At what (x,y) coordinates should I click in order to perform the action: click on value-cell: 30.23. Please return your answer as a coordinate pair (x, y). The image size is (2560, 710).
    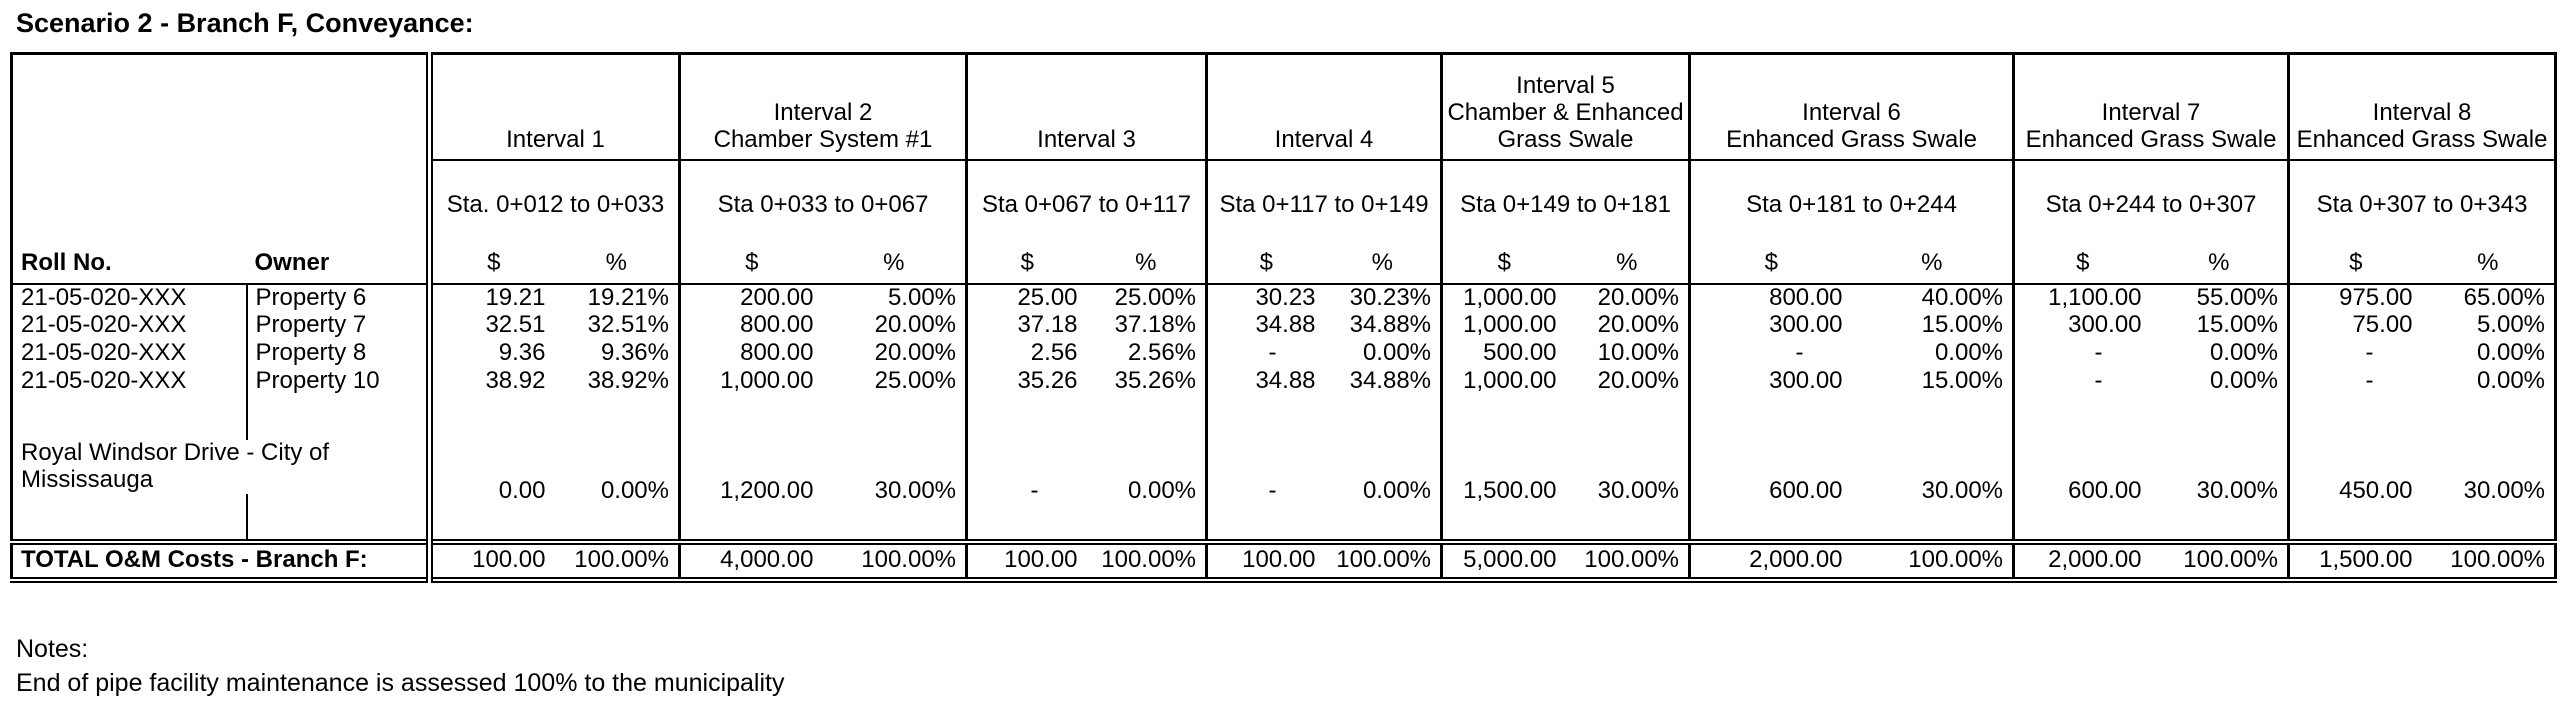
    Looking at the image, I should click on (1265, 297).